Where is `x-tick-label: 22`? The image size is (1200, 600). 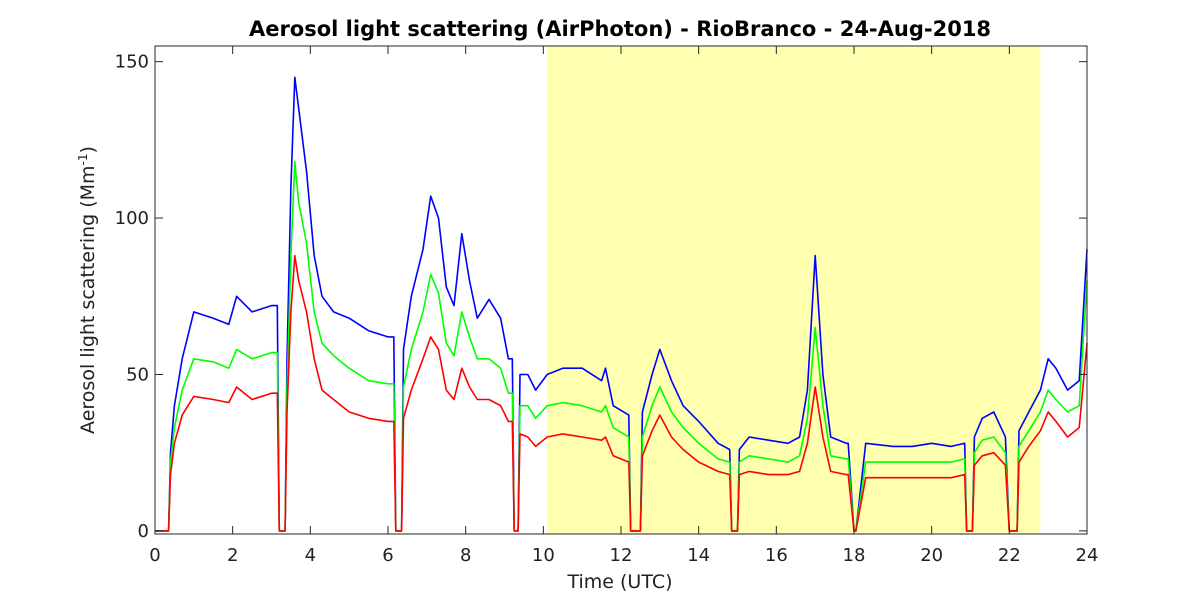 x-tick-label: 22 is located at coordinates (1009, 555).